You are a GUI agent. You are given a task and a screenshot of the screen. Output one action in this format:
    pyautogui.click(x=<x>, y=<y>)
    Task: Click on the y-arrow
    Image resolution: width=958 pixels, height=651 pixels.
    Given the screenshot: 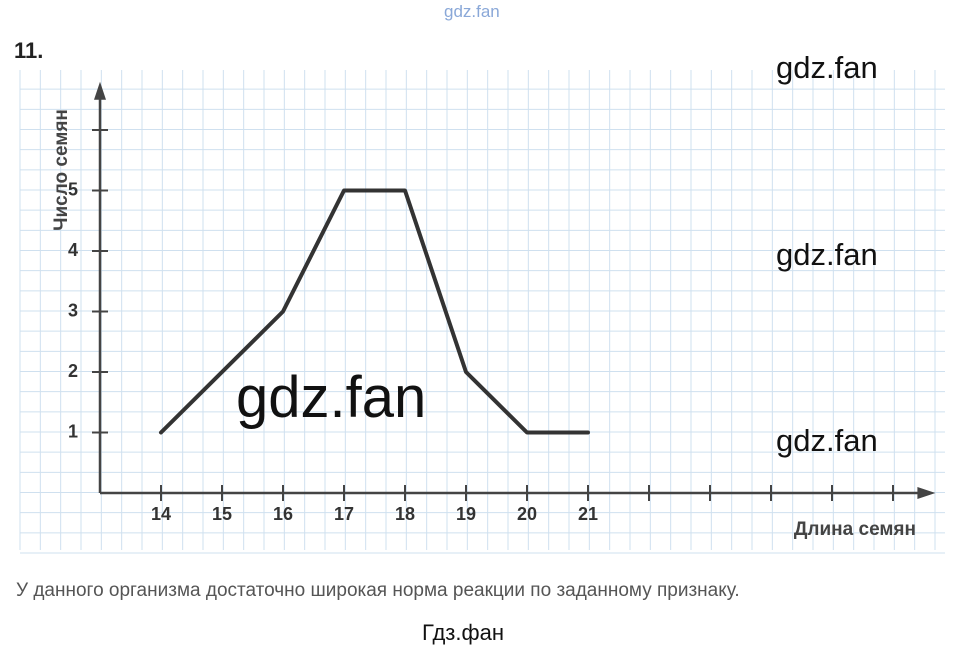 What is the action you would take?
    pyautogui.click(x=100, y=90)
    